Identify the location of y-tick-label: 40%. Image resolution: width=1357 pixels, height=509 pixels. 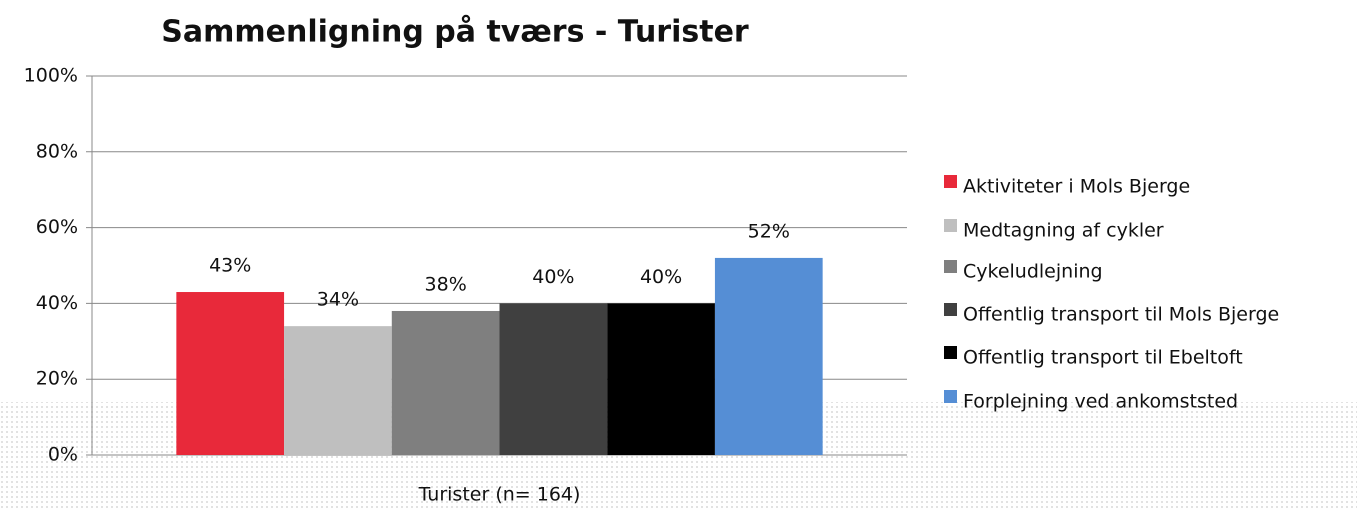
(57, 303).